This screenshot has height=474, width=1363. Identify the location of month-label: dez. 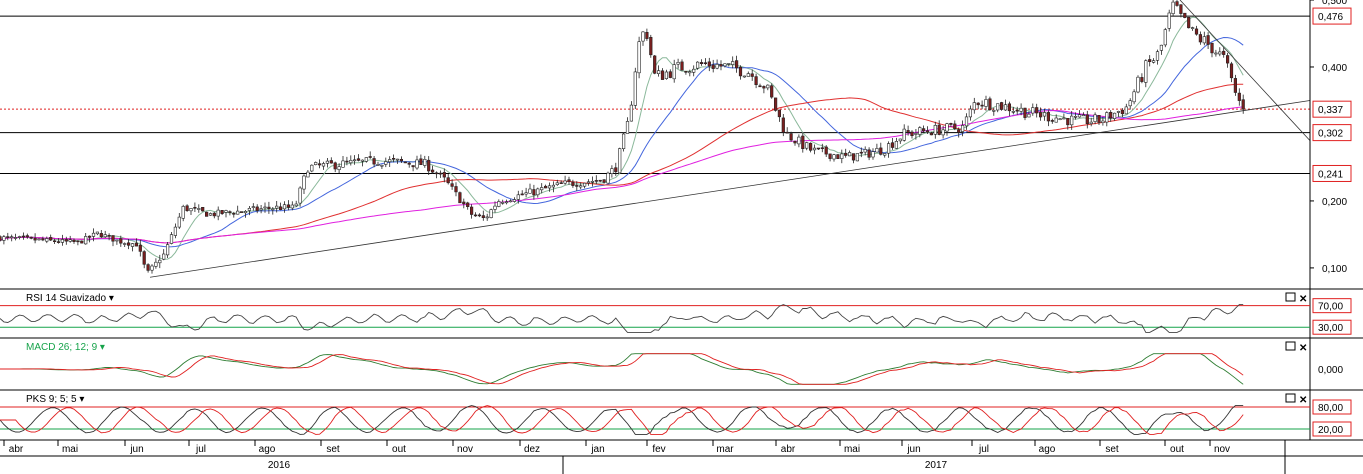
(532, 449).